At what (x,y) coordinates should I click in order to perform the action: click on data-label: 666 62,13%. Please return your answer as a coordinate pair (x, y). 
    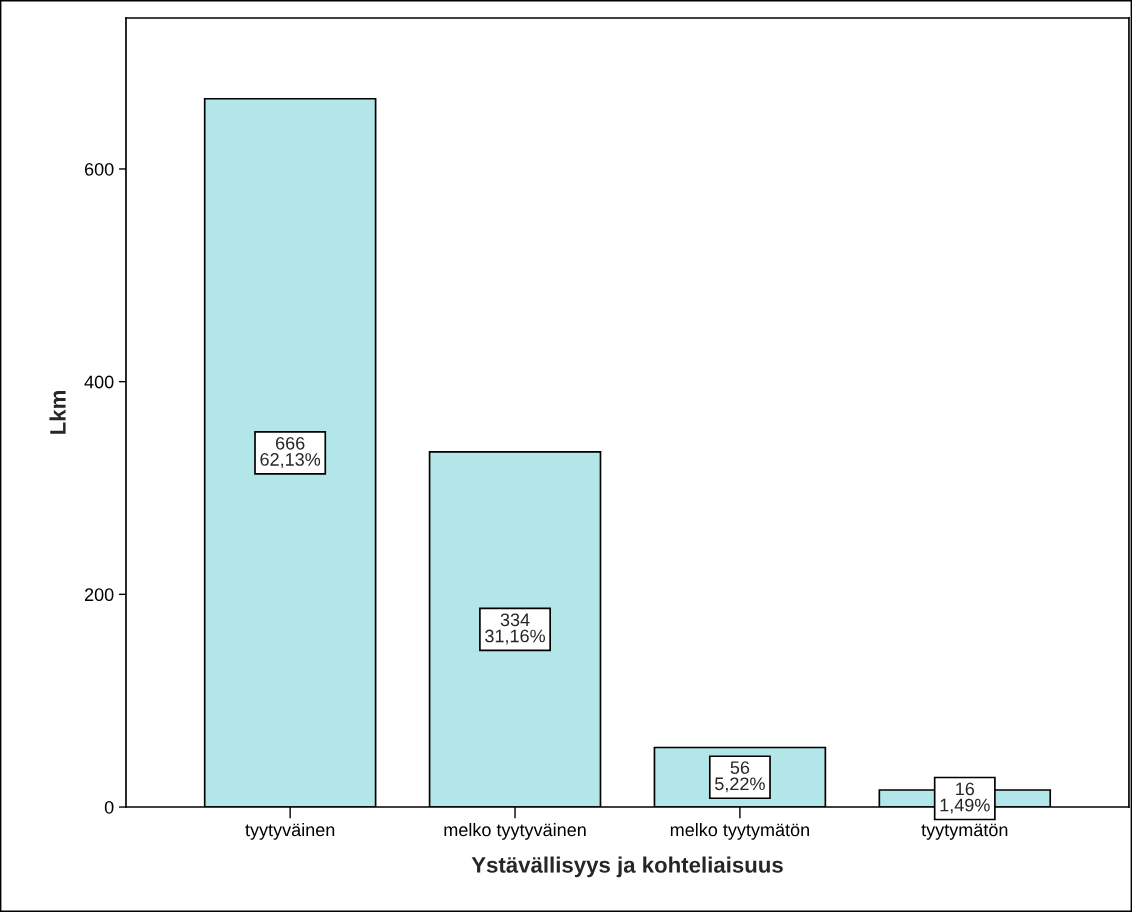
    Looking at the image, I should click on (290, 452).